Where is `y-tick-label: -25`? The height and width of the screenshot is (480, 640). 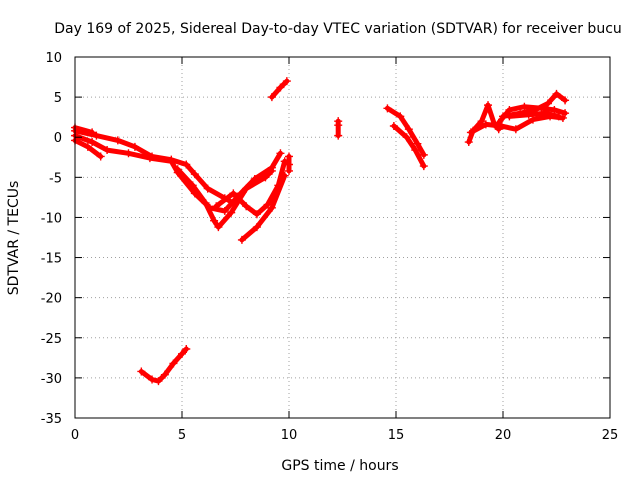 y-tick-label: -25 is located at coordinates (51, 339).